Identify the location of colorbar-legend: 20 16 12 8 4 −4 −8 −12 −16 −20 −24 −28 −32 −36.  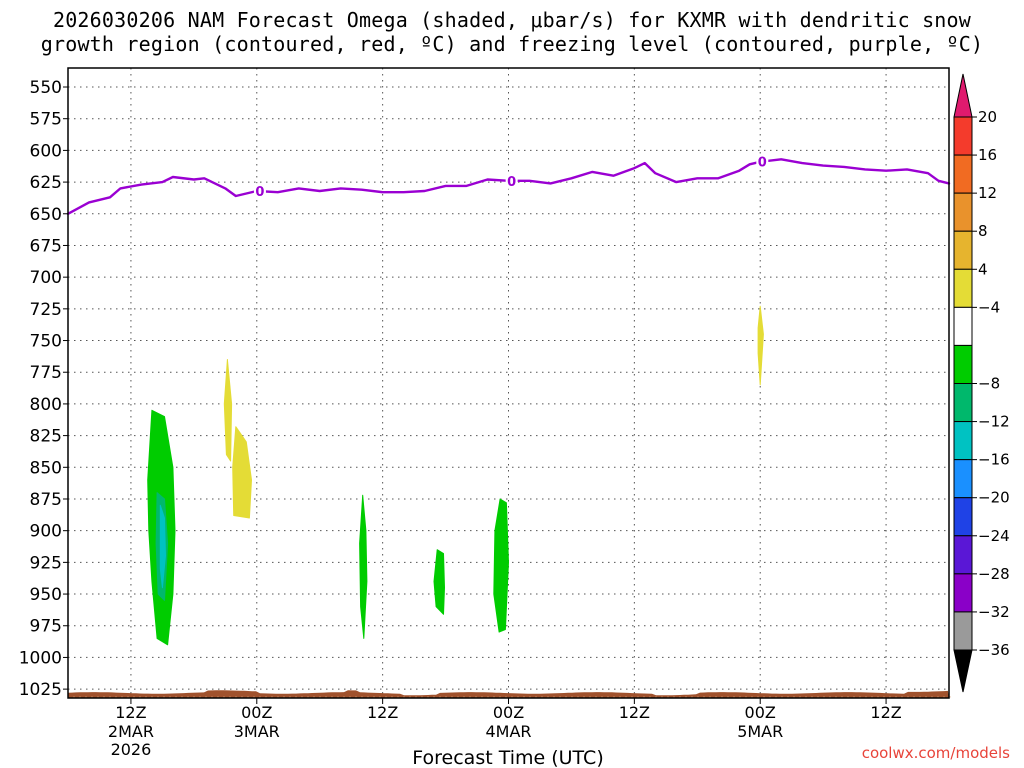
(981, 383).